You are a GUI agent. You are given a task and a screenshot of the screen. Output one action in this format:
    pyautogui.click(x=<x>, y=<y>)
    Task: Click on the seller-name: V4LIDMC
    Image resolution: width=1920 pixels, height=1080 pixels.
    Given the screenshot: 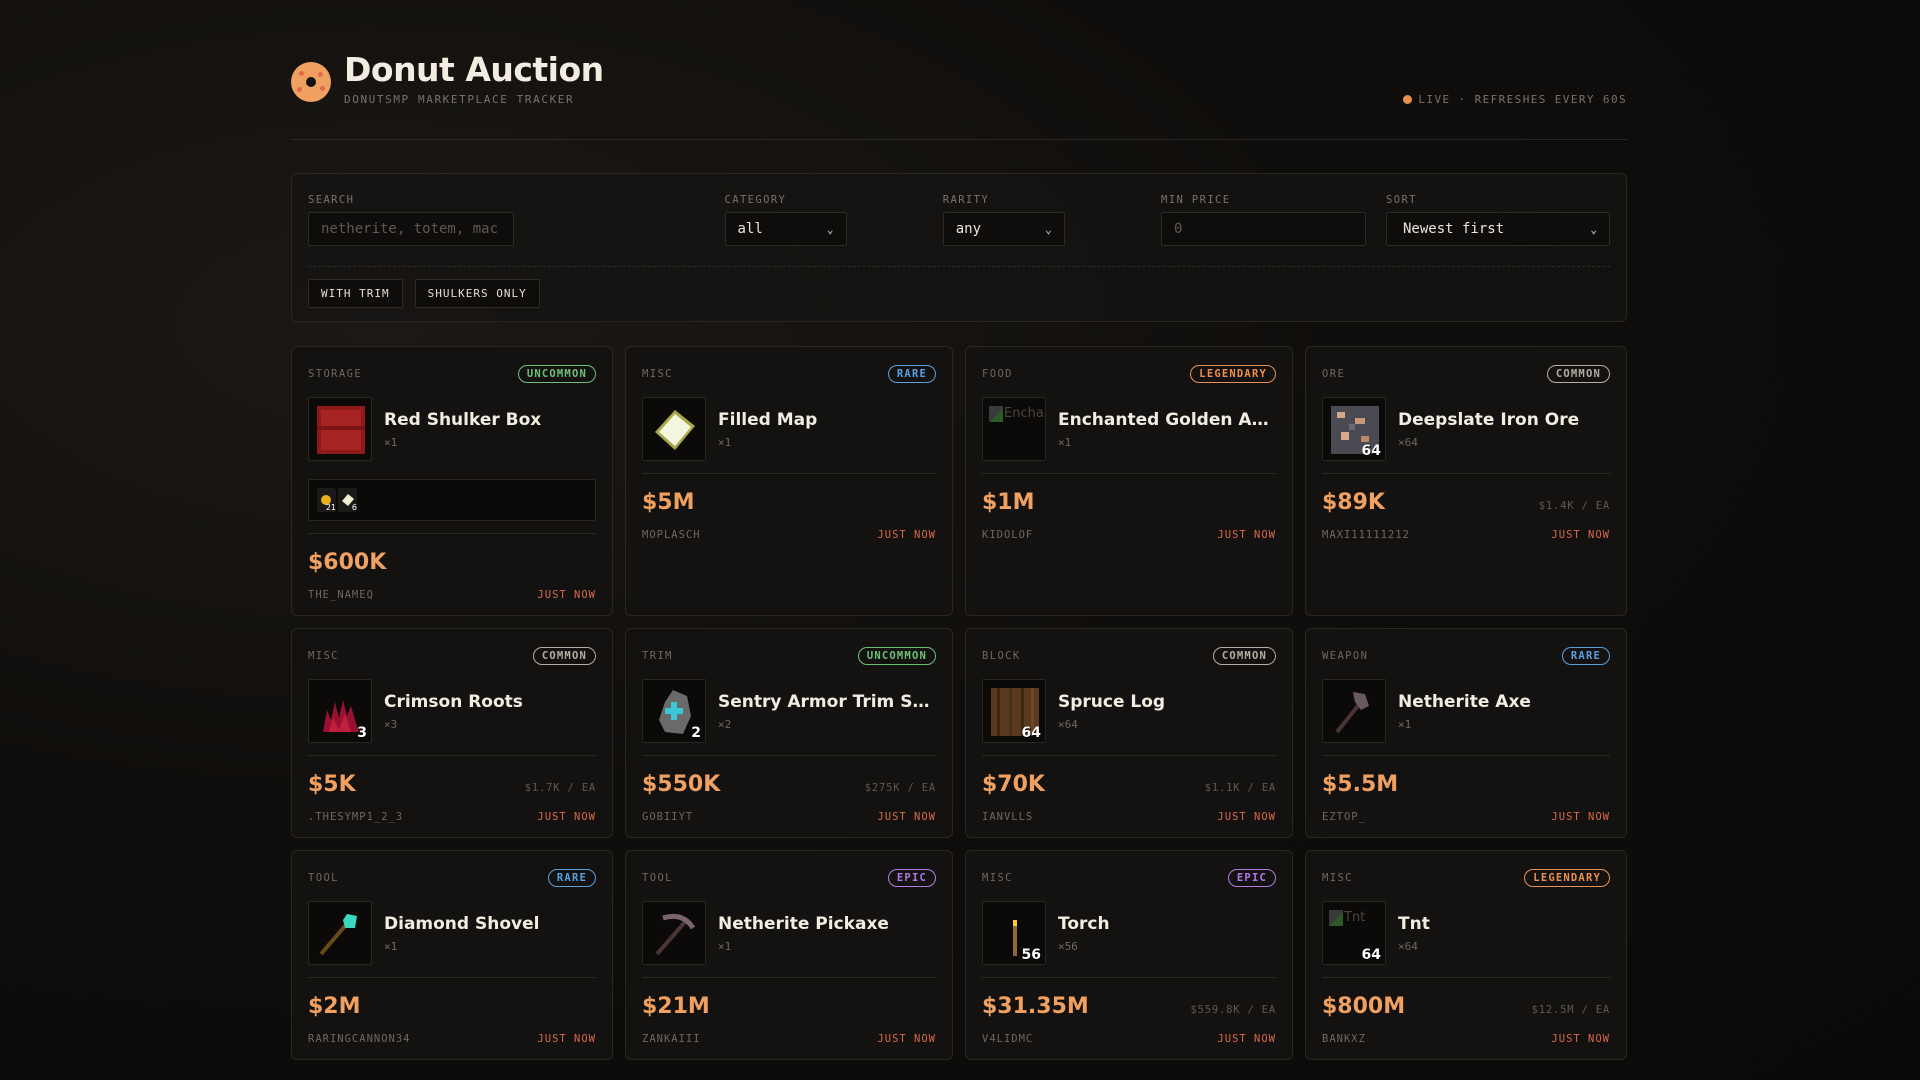 What is the action you would take?
    pyautogui.click(x=1008, y=1039)
    